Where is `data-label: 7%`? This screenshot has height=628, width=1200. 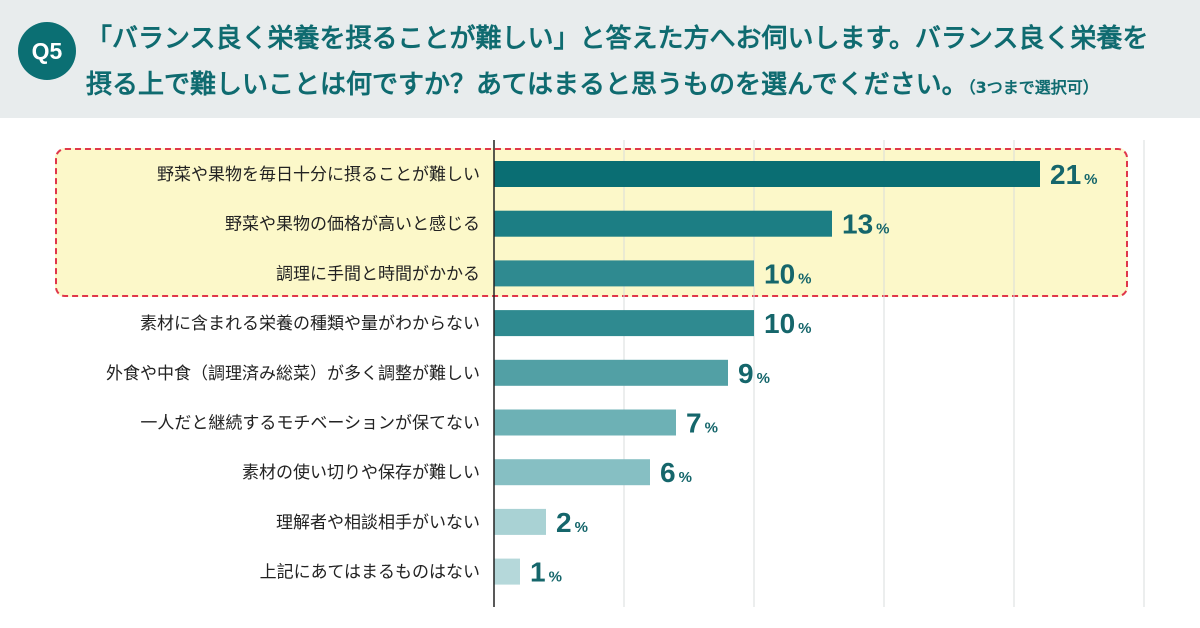
data-label: 7% is located at coordinates (702, 423).